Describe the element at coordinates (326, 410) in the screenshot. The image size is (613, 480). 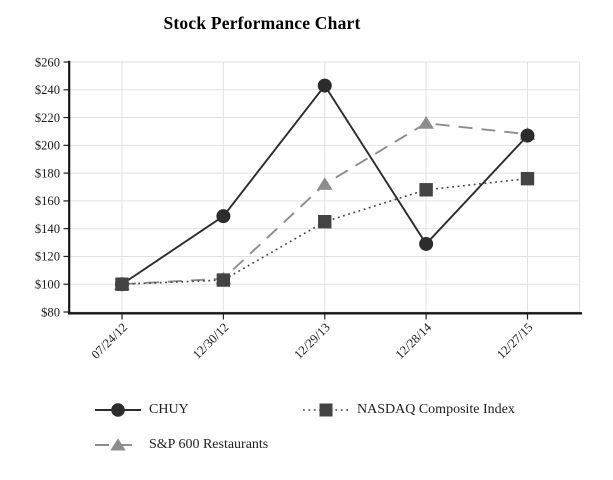
I see `nasdaq-series-legend-marker-icon` at that location.